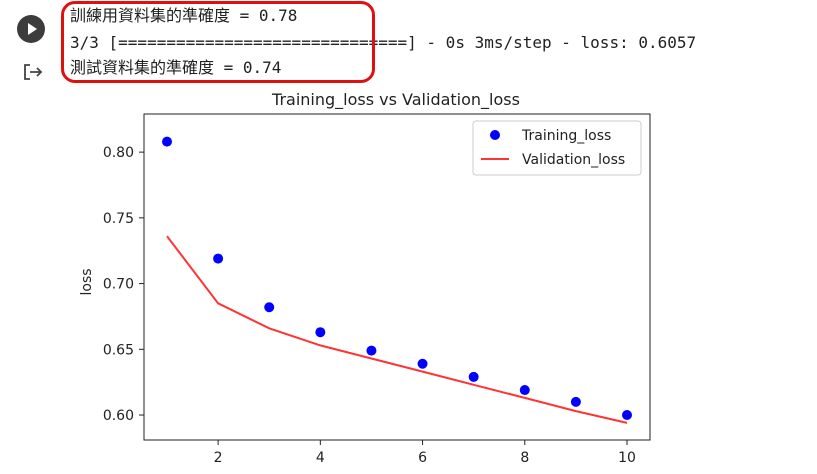 Image resolution: width=817 pixels, height=474 pixels. Describe the element at coordinates (184, 15) in the screenshot. I see `train-accuracy-line: 訓練用資料集的準確度 = 0.78` at that location.